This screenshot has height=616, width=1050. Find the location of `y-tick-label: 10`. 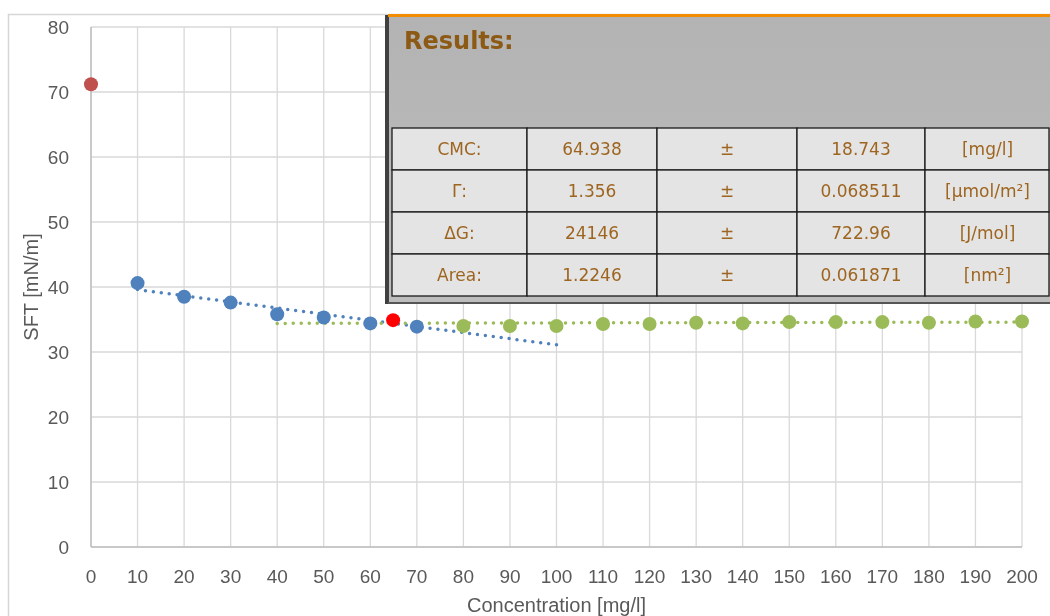

y-tick-label: 10 is located at coordinates (58, 482).